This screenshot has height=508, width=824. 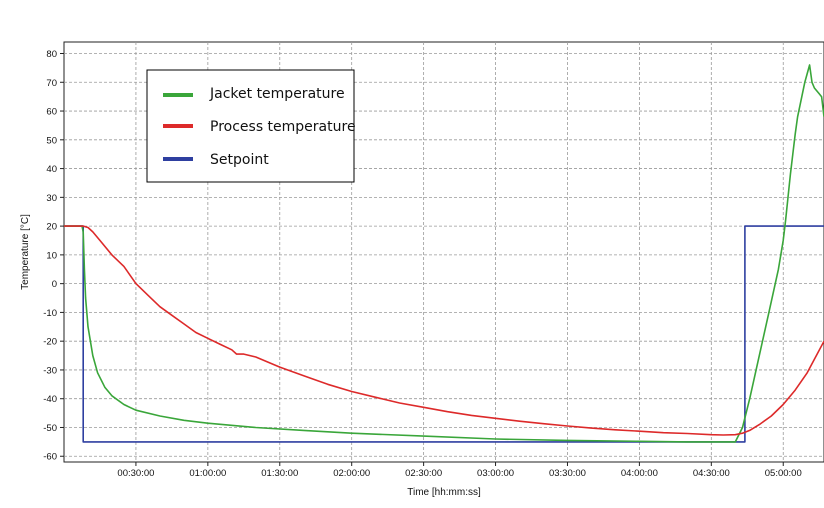 I want to click on x-tick-label: 01:00:00, so click(x=207, y=473).